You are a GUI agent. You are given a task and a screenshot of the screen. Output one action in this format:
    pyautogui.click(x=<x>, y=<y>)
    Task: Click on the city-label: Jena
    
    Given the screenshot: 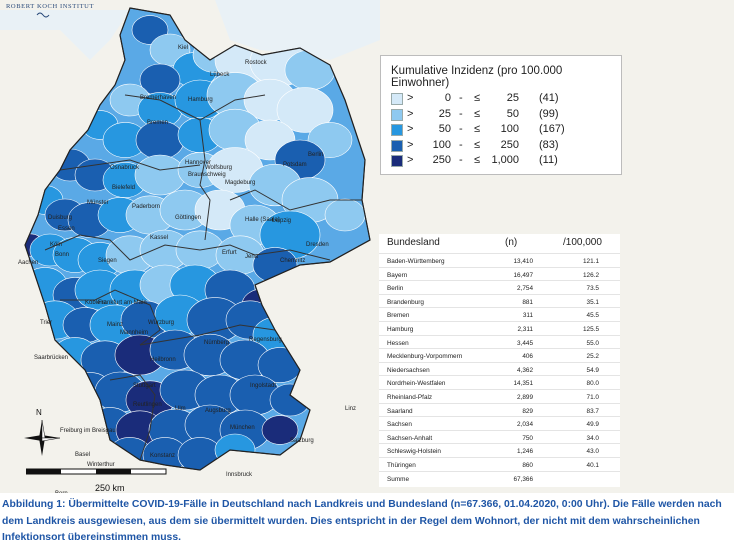 What is the action you would take?
    pyautogui.click(x=252, y=257)
    